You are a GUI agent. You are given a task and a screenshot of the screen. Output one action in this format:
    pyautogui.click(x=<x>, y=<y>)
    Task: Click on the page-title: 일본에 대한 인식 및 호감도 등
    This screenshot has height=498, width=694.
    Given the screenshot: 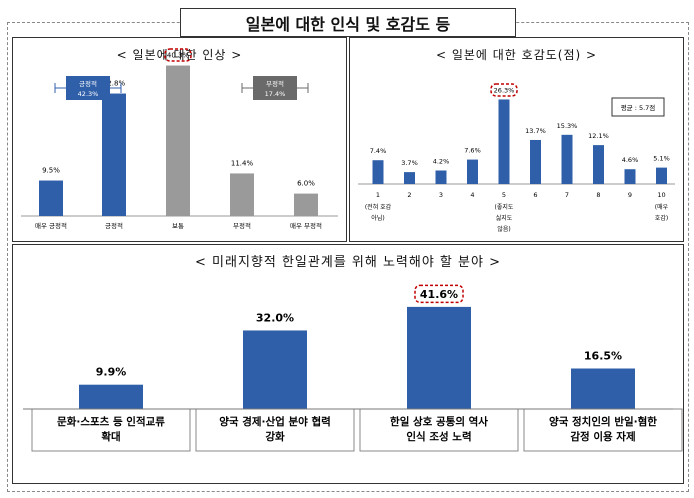 What is the action you would take?
    pyautogui.click(x=348, y=22)
    